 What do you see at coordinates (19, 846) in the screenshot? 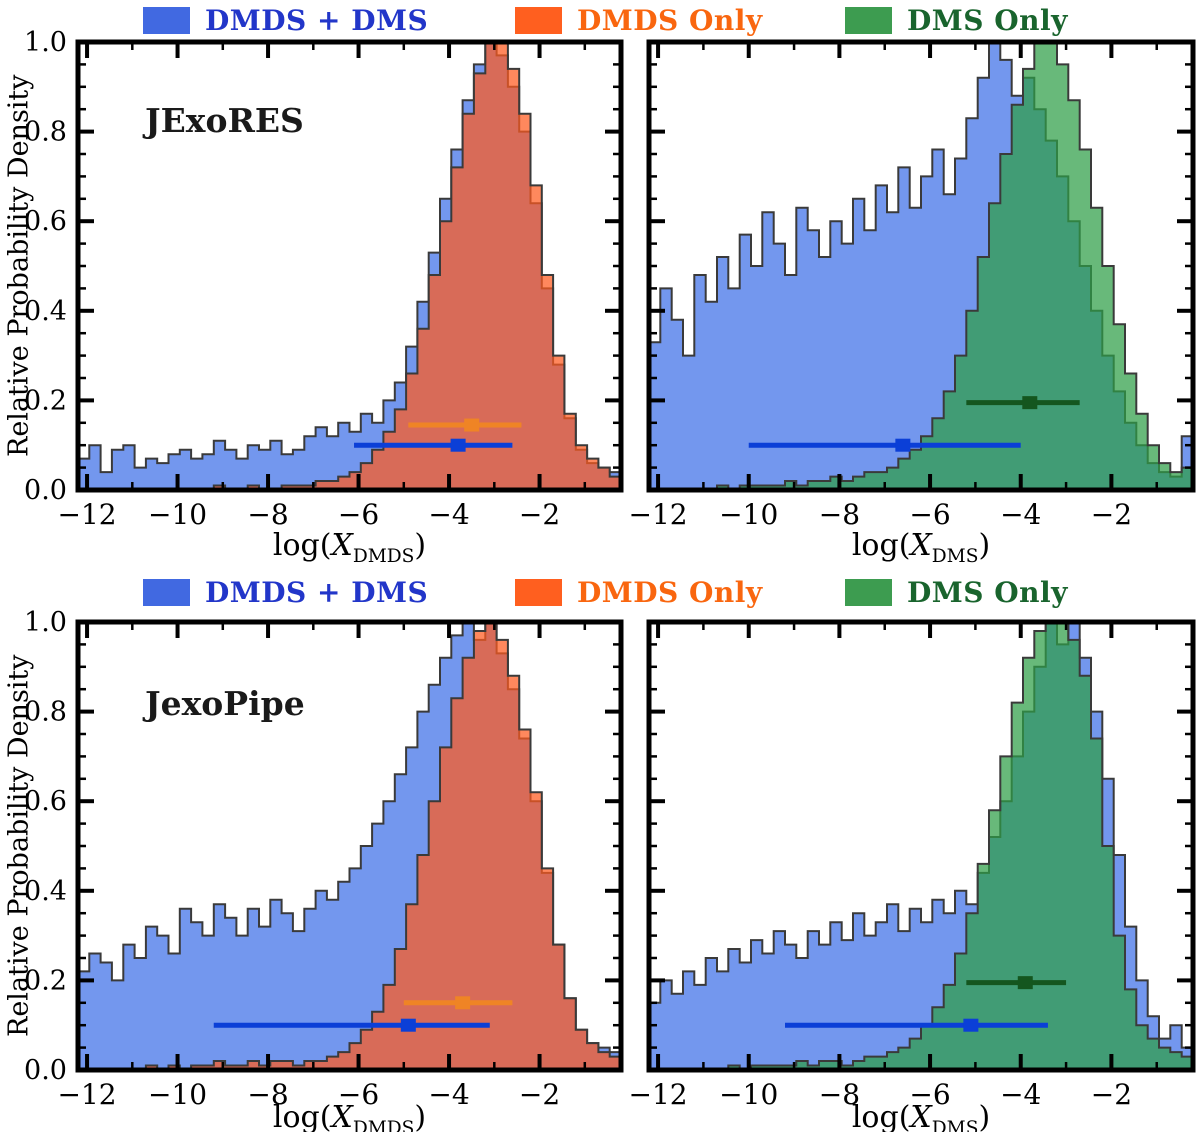
I see `y-axis-label-bottom: Relative Probability Density` at bounding box center [19, 846].